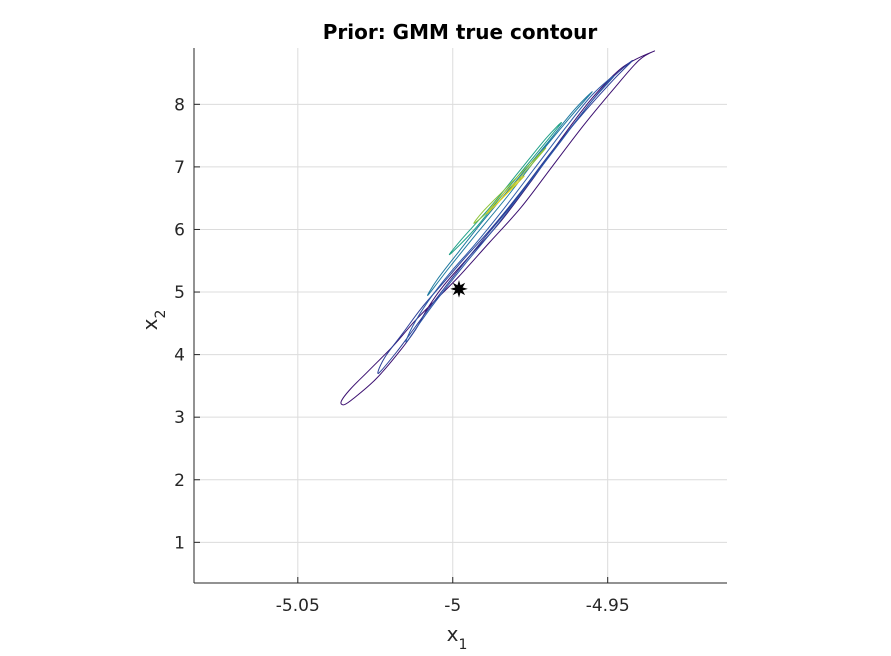 Image resolution: width=891 pixels, height=656 pixels. I want to click on point-marker, so click(459, 289).